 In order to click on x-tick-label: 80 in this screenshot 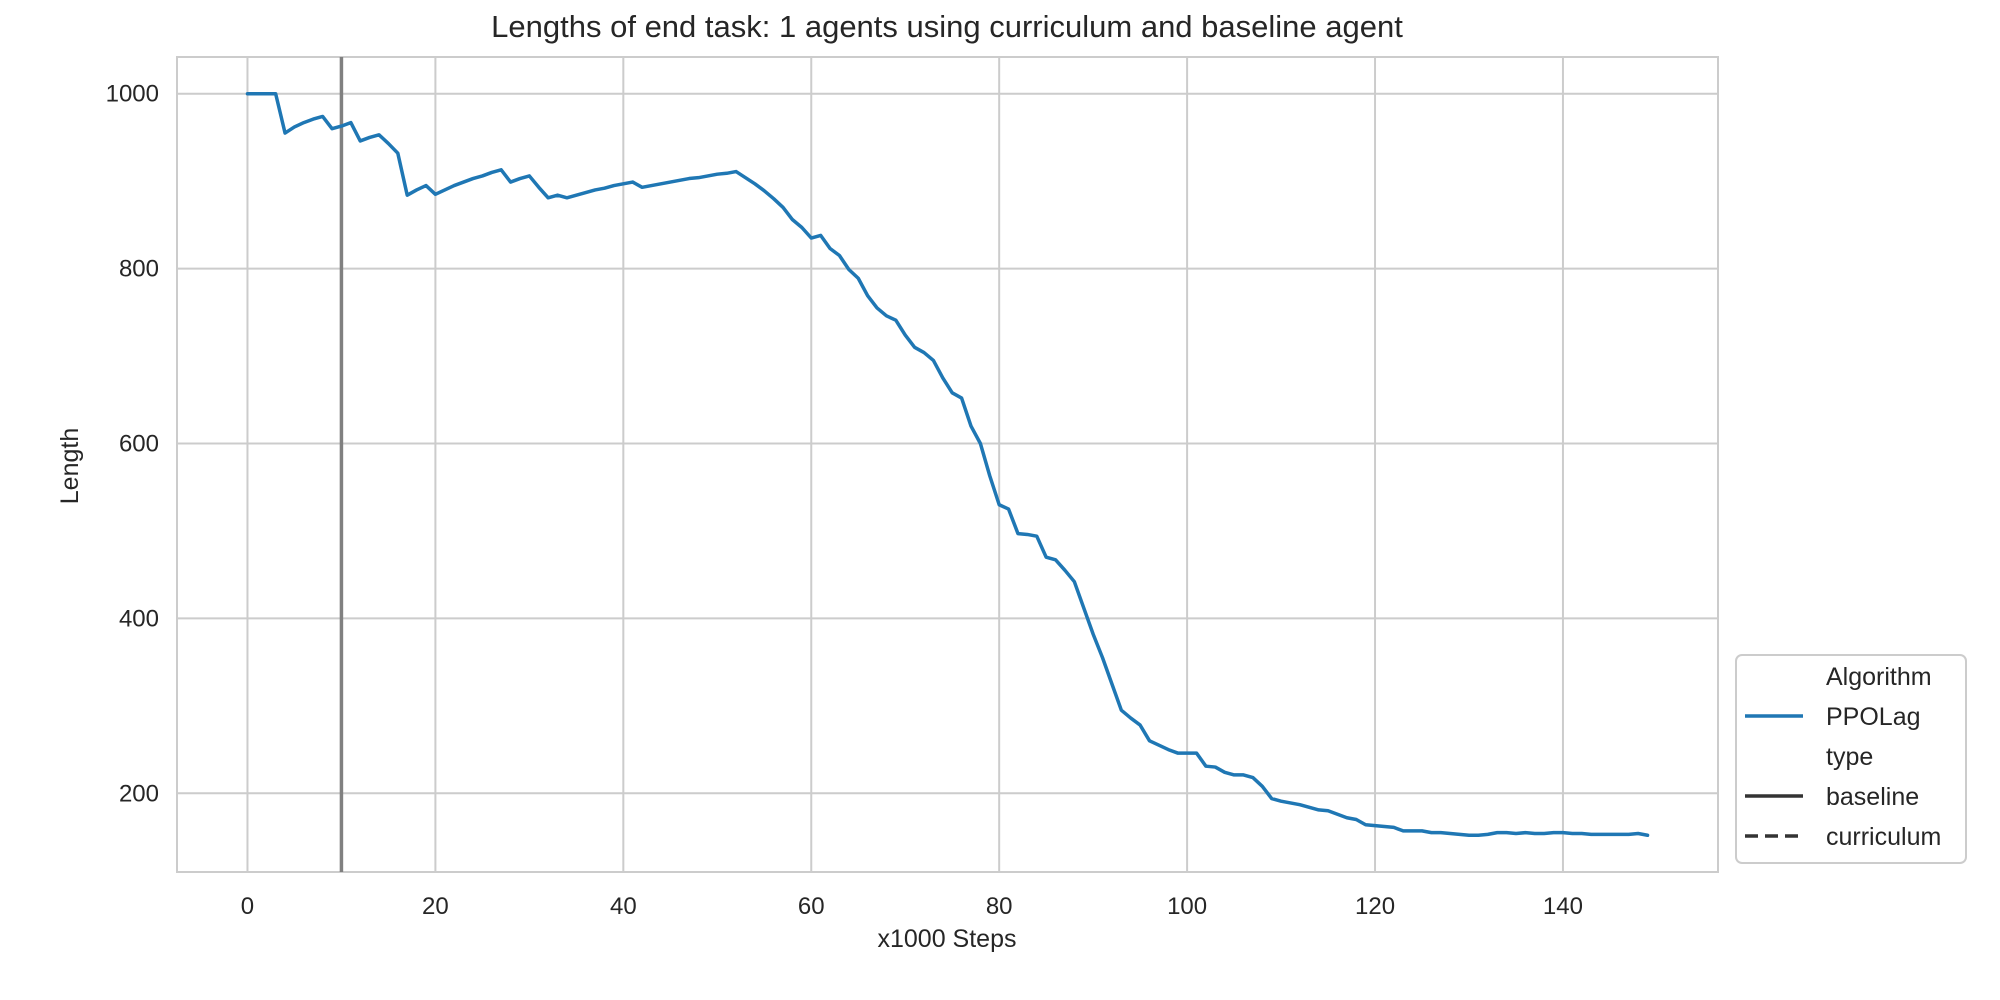, I will do `click(999, 906)`.